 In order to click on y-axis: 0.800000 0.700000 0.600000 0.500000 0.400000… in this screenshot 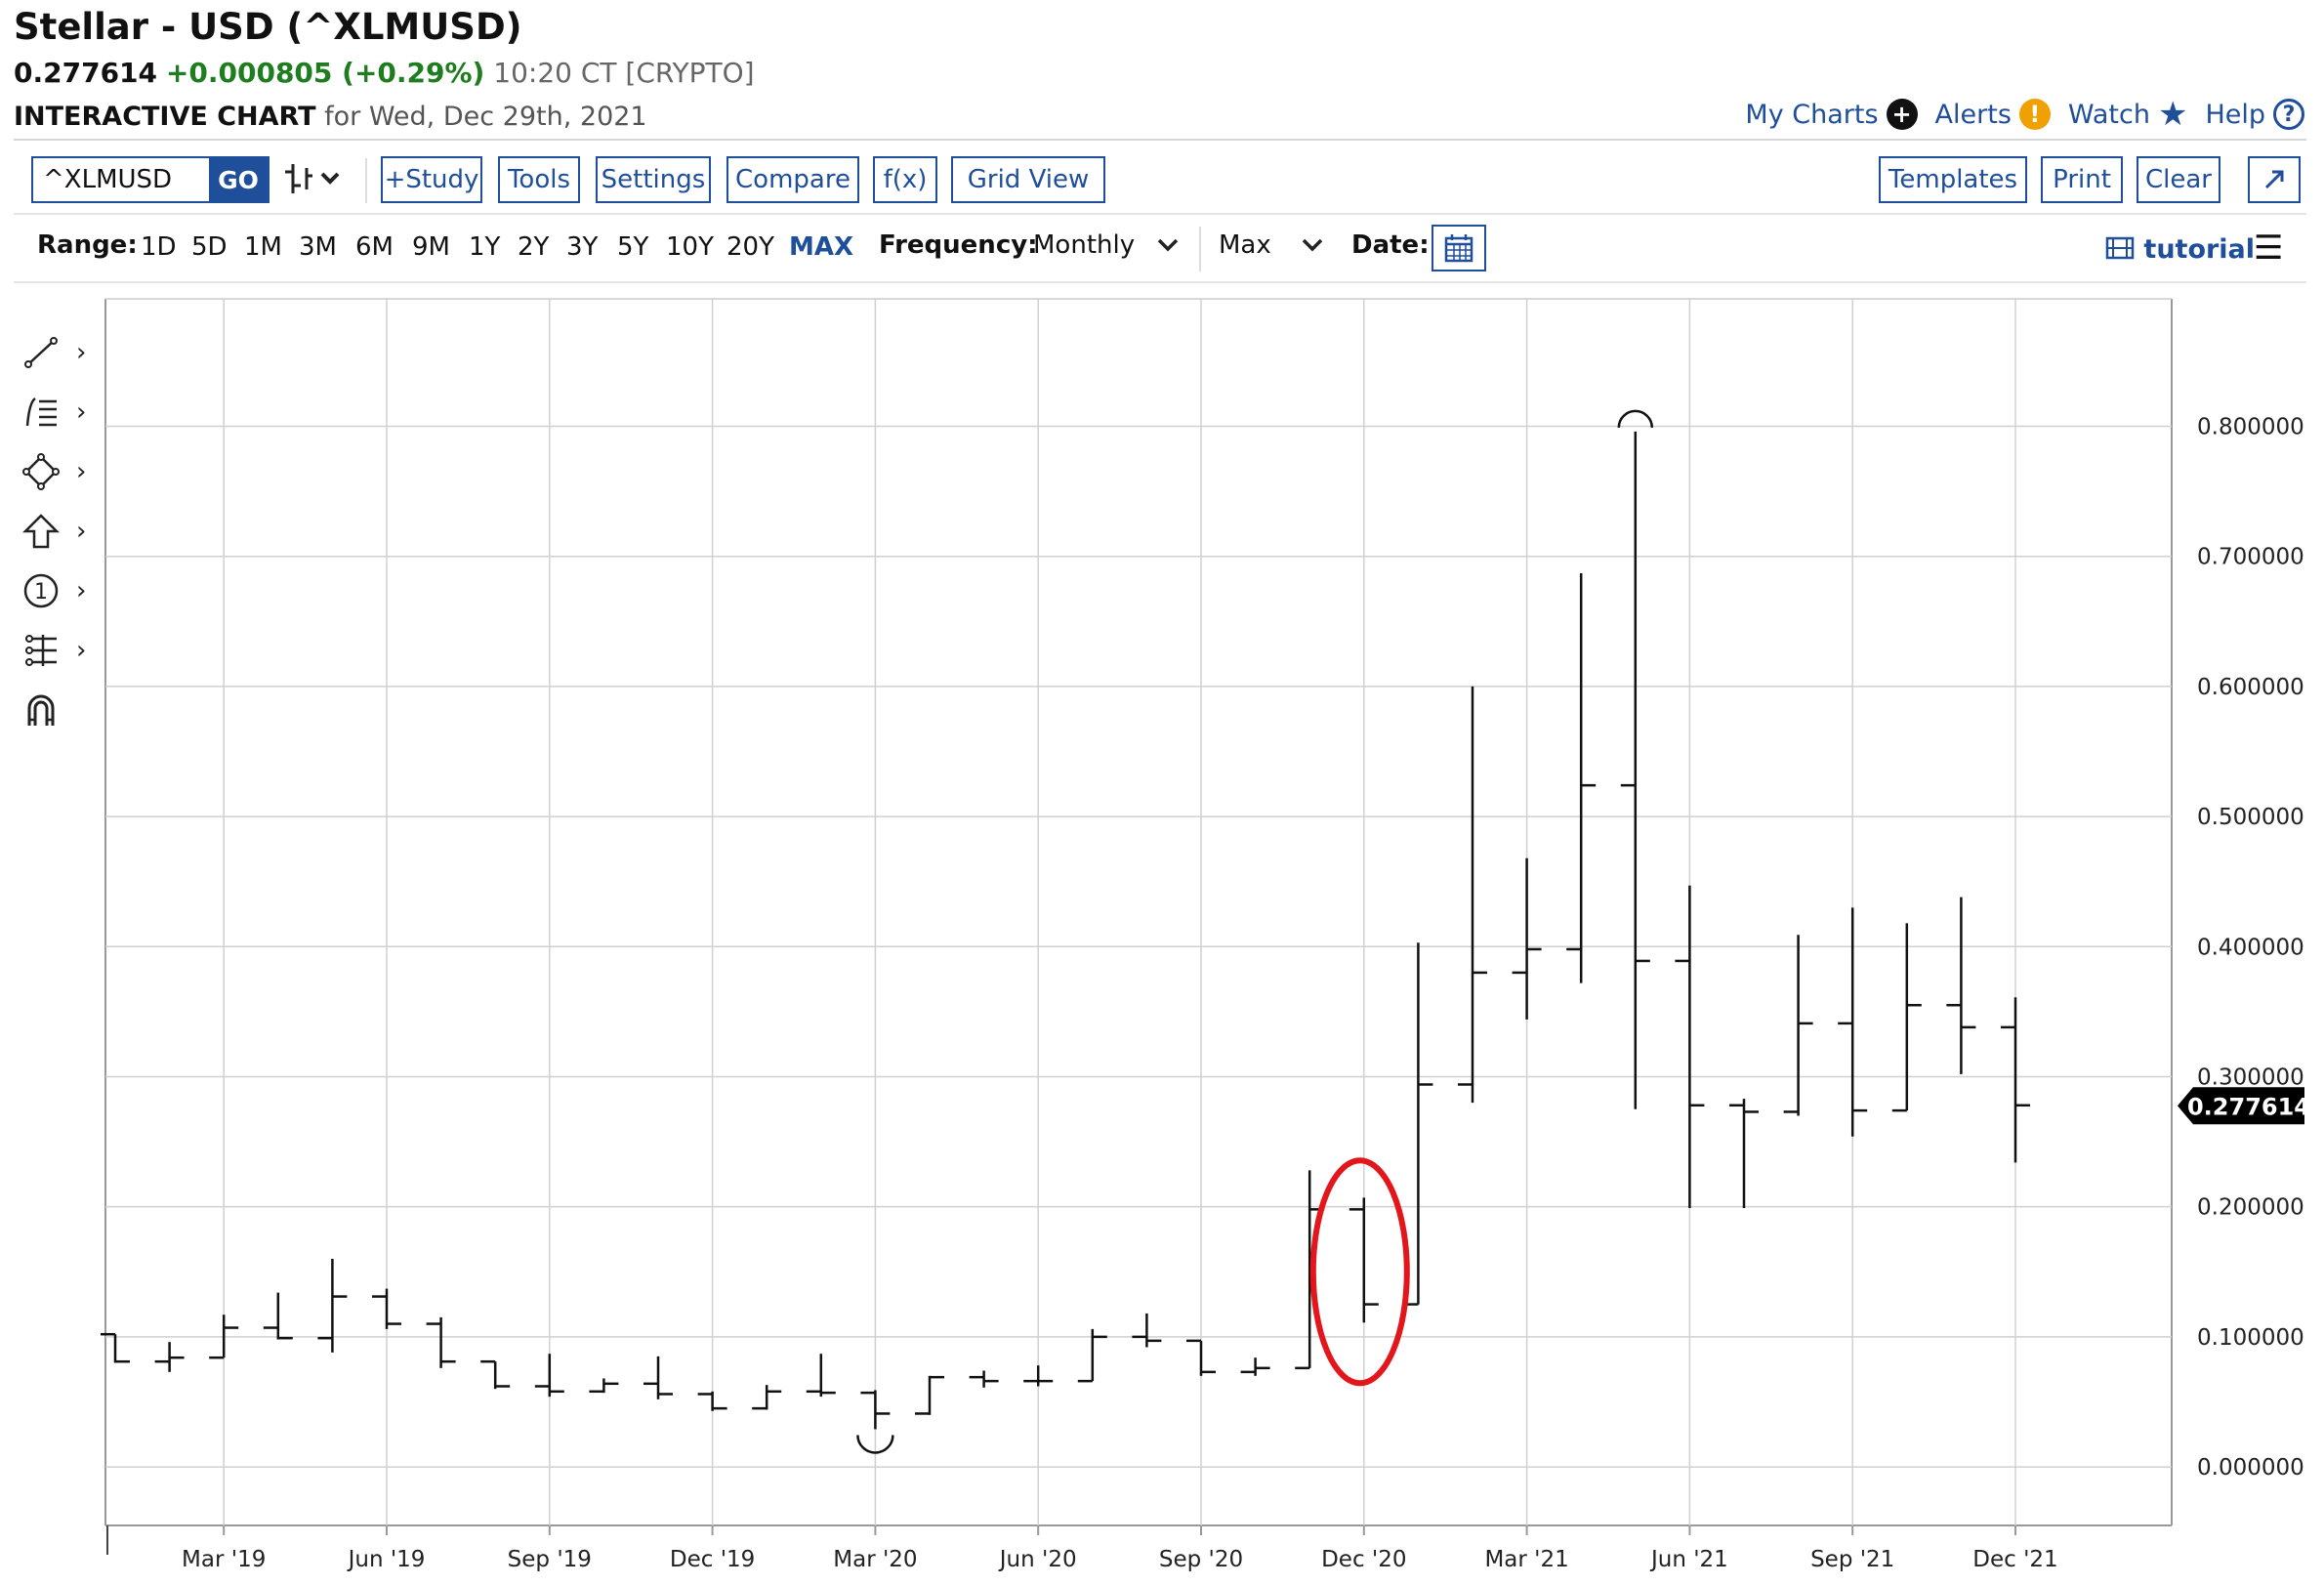, I will do `click(2250, 948)`.